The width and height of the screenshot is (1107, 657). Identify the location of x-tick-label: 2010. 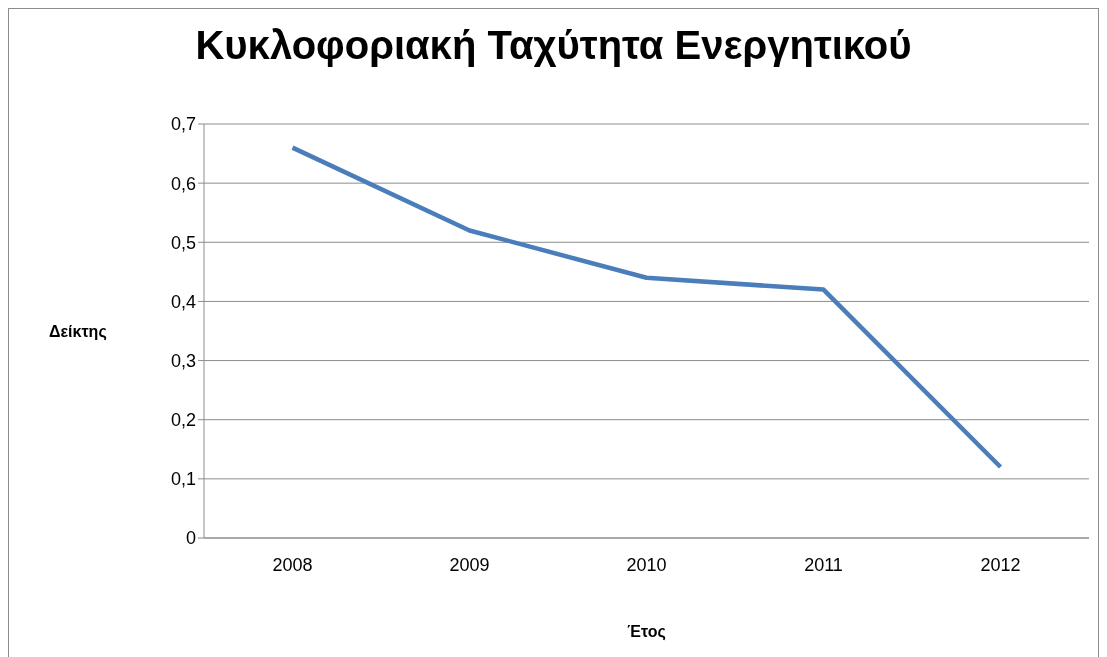
(646, 564).